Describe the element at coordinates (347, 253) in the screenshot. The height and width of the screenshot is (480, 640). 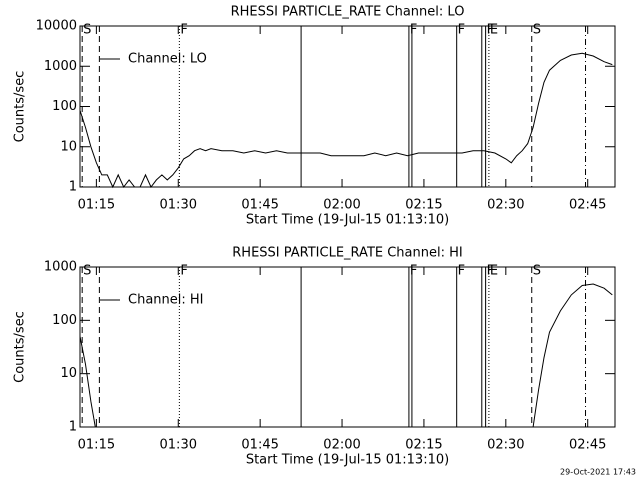
I see `chart-title: RHESSI PARTICLE_RATE Channel: HI` at that location.